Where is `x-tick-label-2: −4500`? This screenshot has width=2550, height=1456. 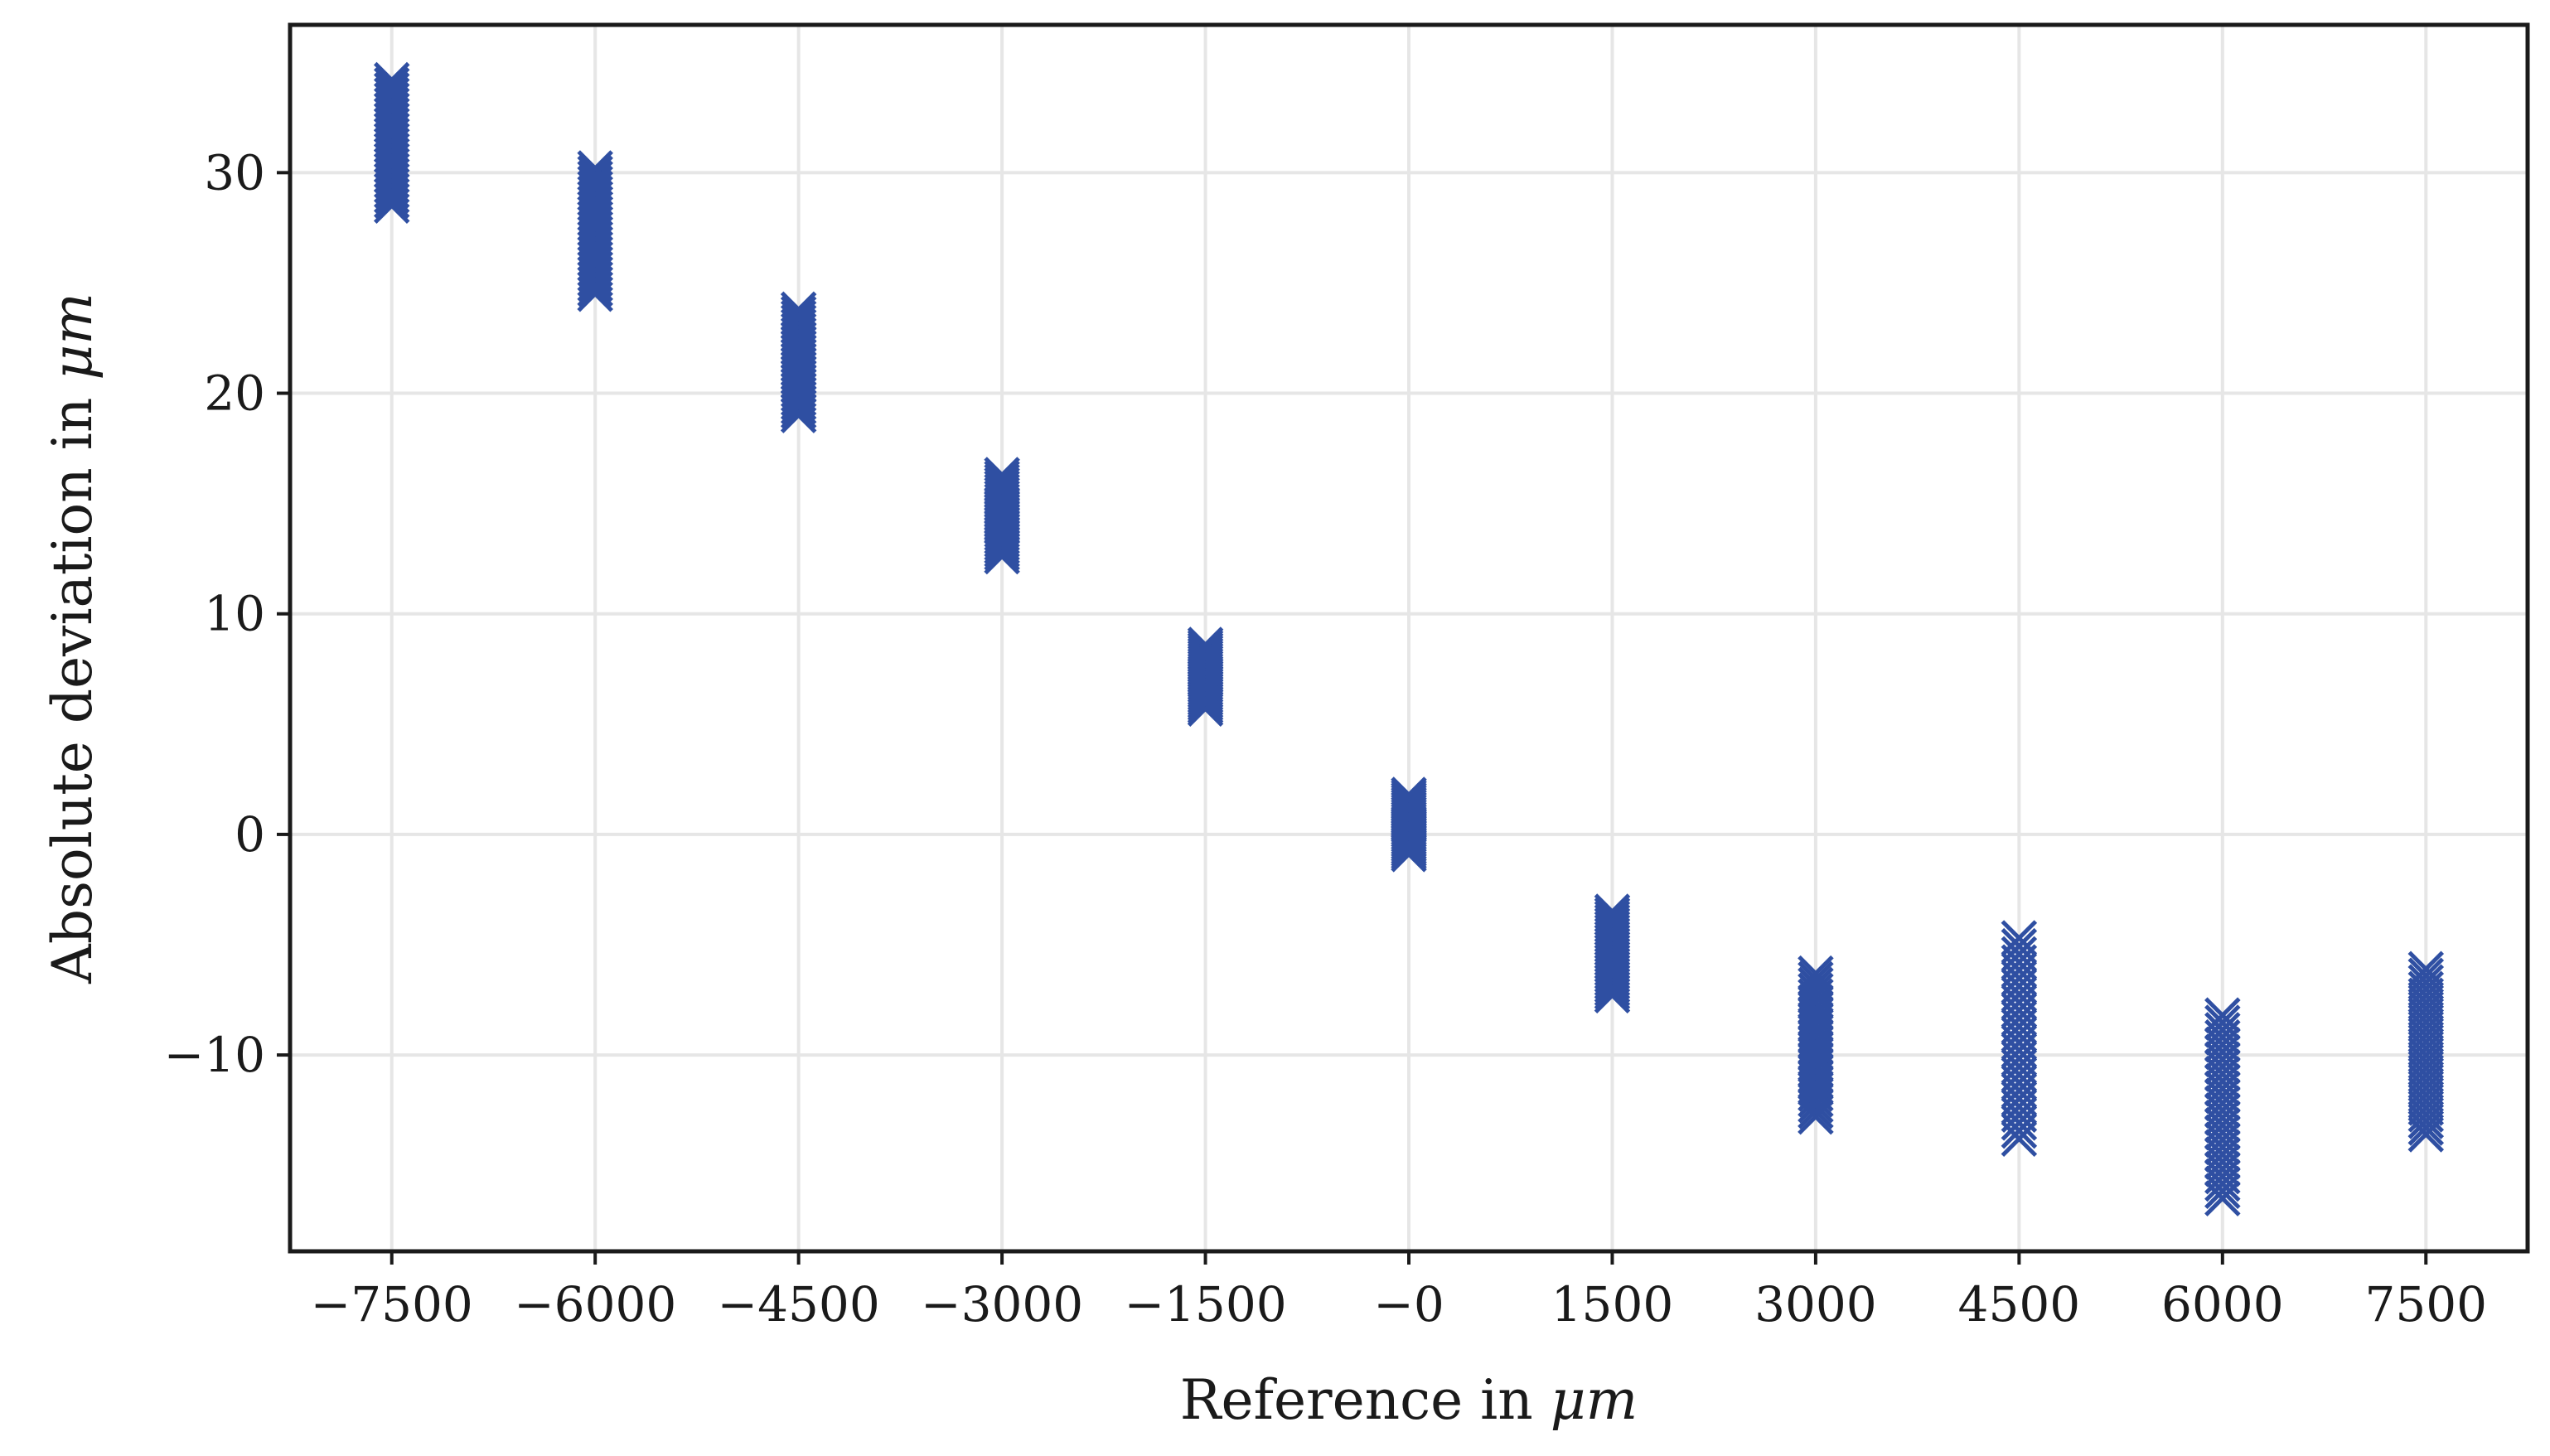
x-tick-label-2: −4500 is located at coordinates (799, 1304).